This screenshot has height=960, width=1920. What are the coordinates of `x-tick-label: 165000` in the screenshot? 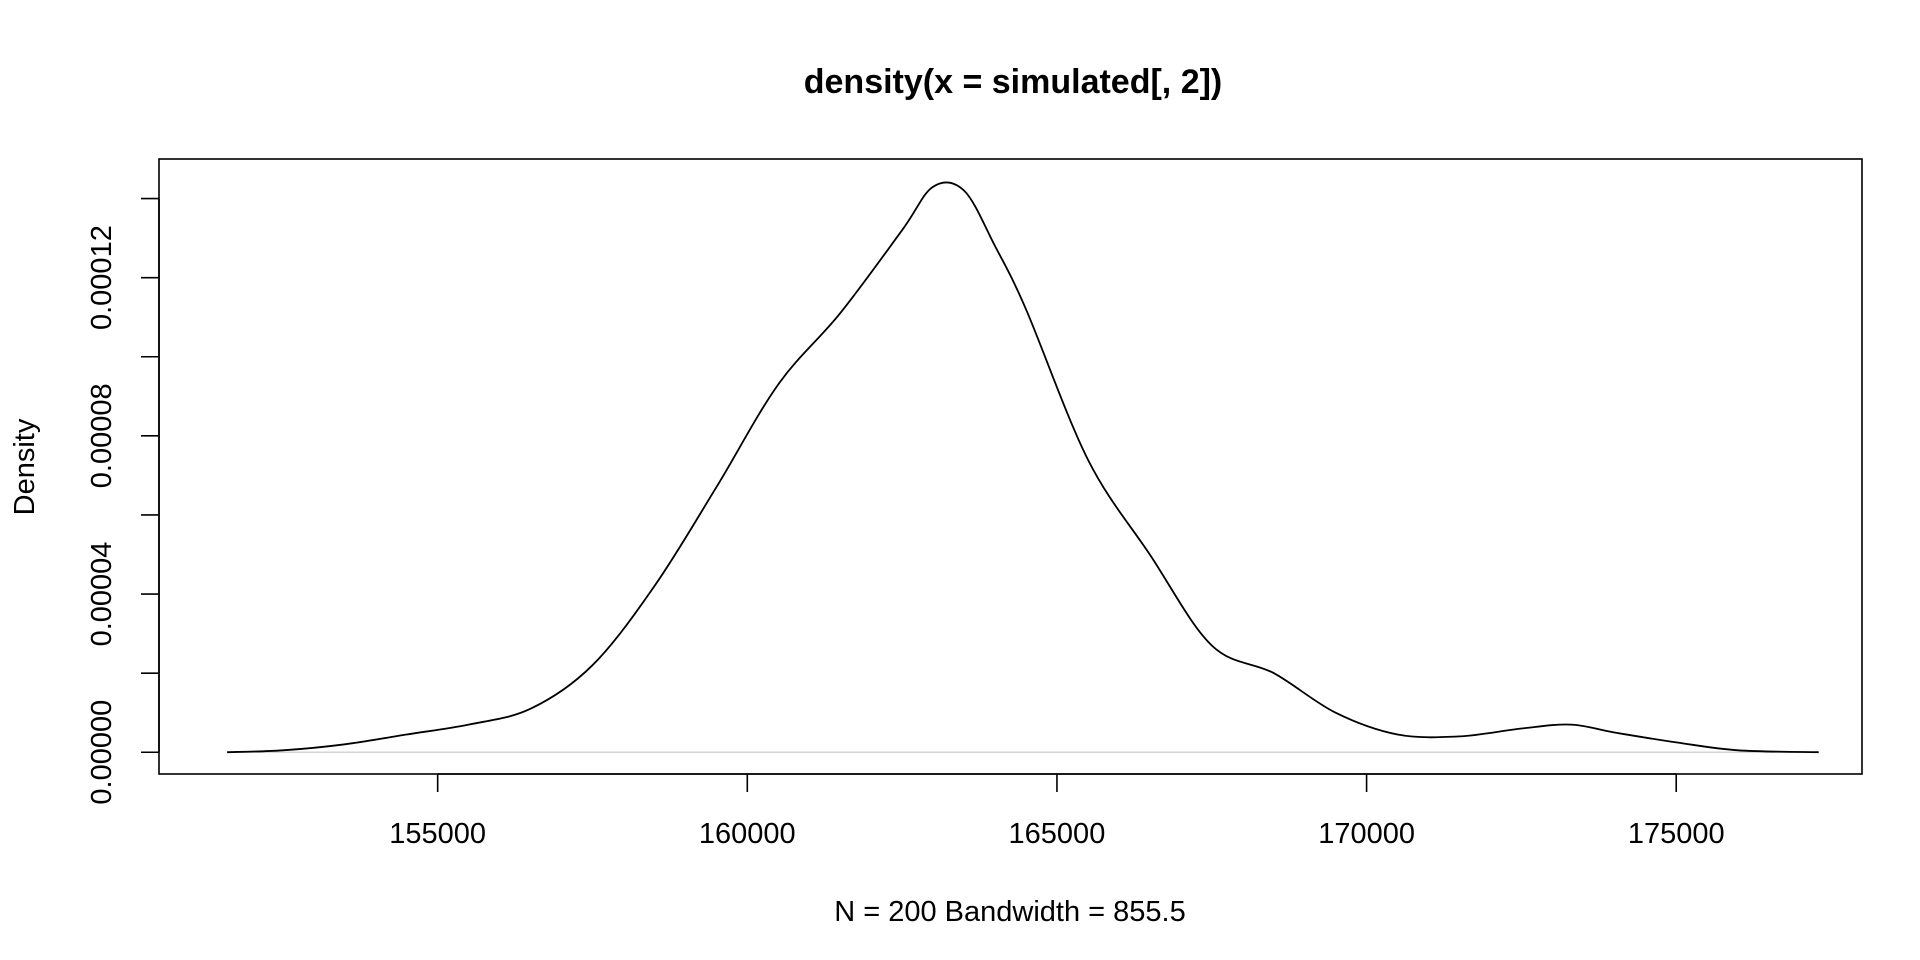 It's located at (1057, 834).